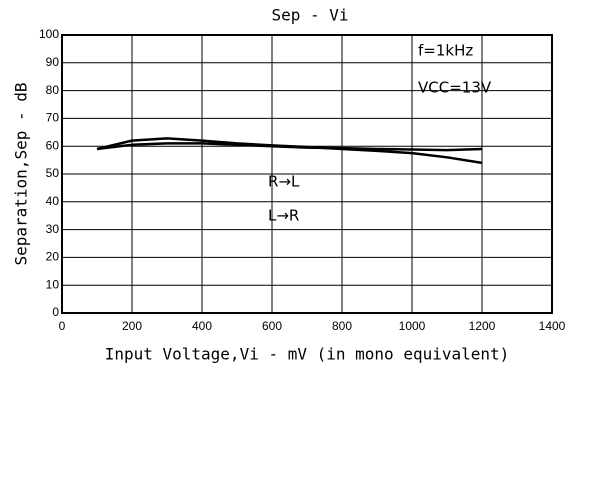 This screenshot has width=592, height=480. What do you see at coordinates (284, 182) in the screenshot?
I see `series-label: R→L` at bounding box center [284, 182].